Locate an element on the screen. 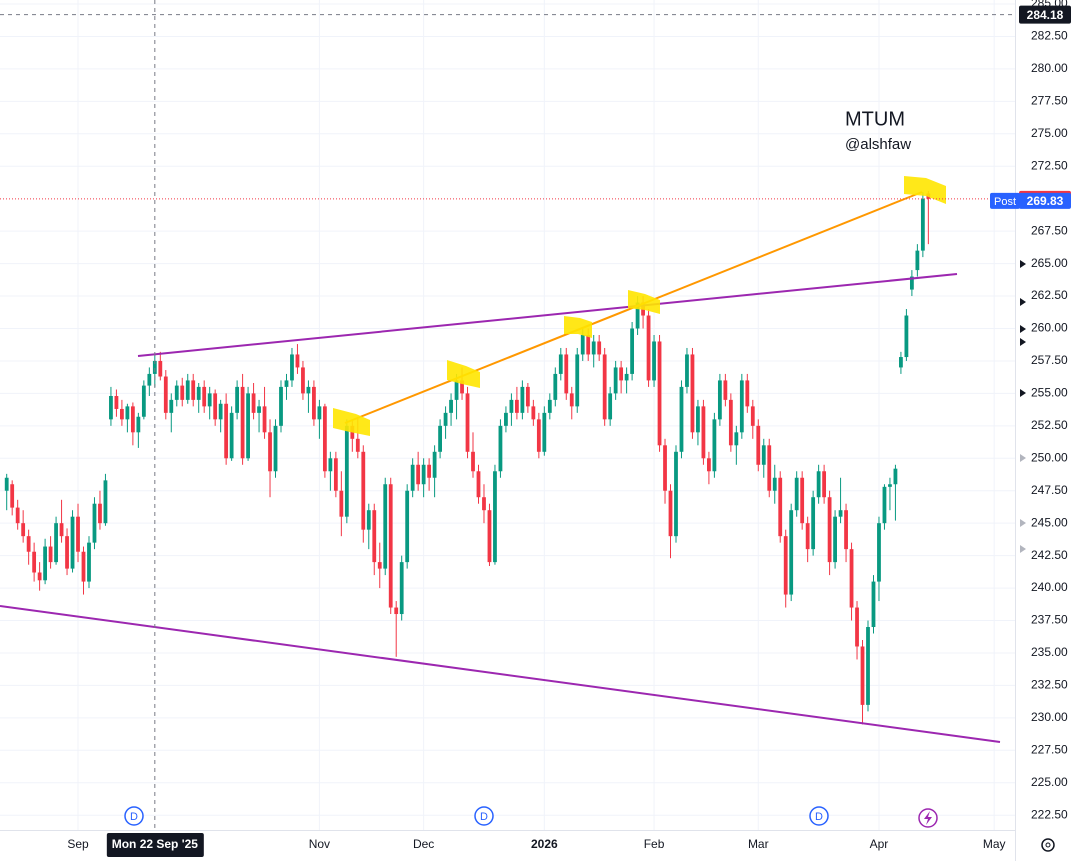  trend-line is located at coordinates (547, 315).